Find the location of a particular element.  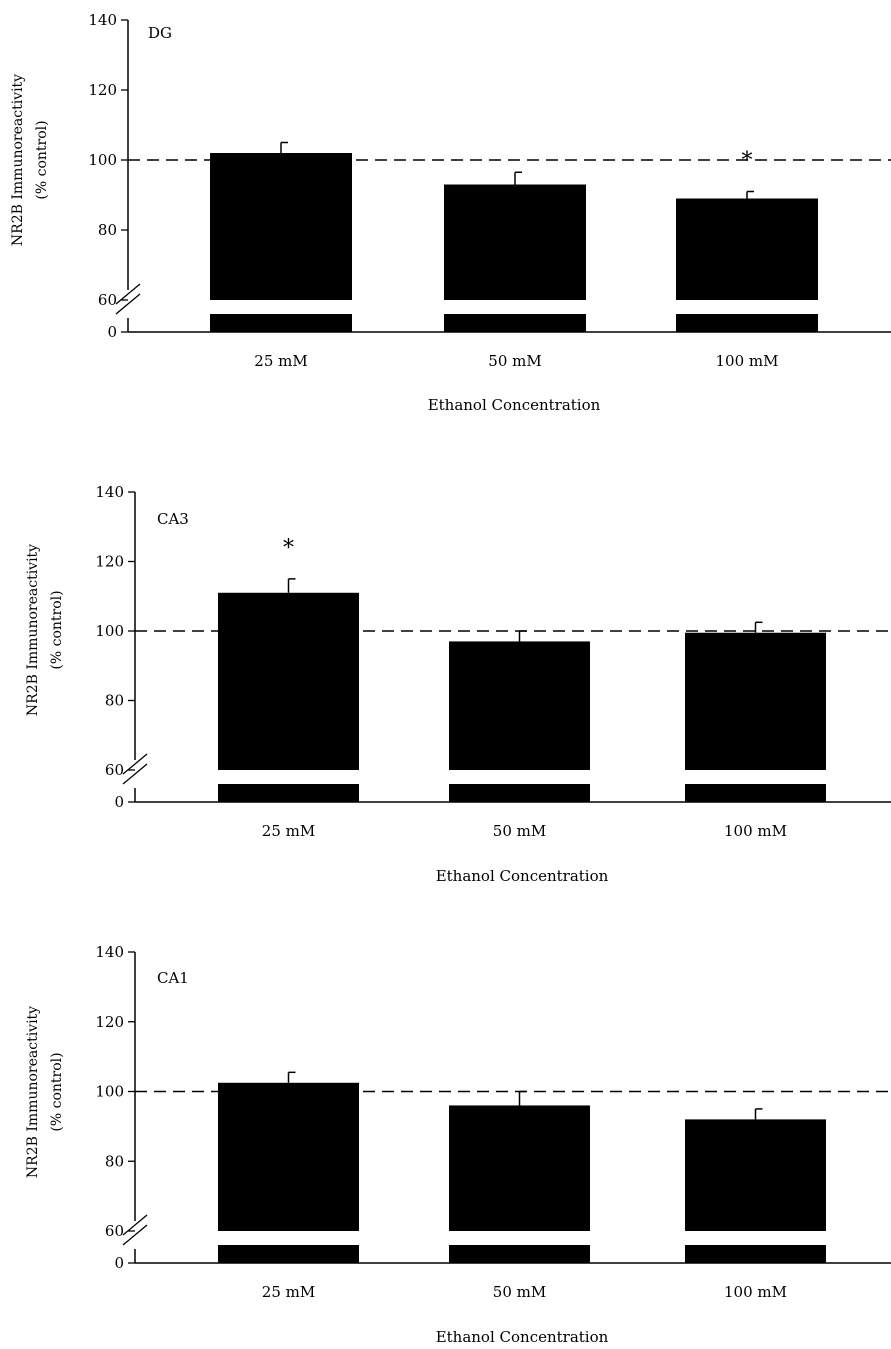

panel-label: DG is located at coordinates (160, 33).